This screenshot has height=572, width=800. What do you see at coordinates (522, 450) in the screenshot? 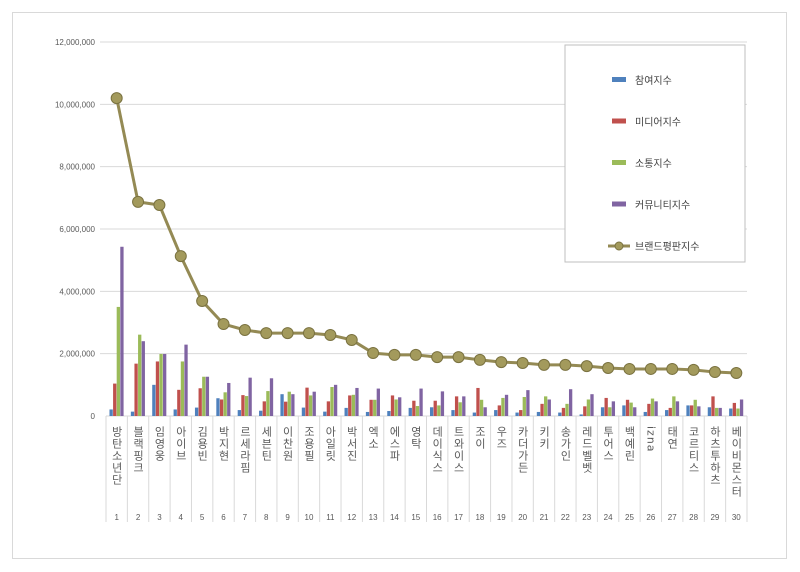
I see `x-category-label: 카더가든` at bounding box center [522, 450].